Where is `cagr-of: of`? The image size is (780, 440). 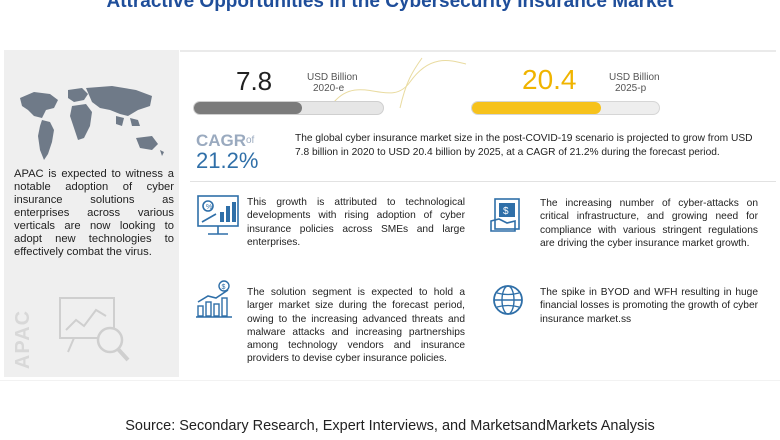 cagr-of: of is located at coordinates (250, 140).